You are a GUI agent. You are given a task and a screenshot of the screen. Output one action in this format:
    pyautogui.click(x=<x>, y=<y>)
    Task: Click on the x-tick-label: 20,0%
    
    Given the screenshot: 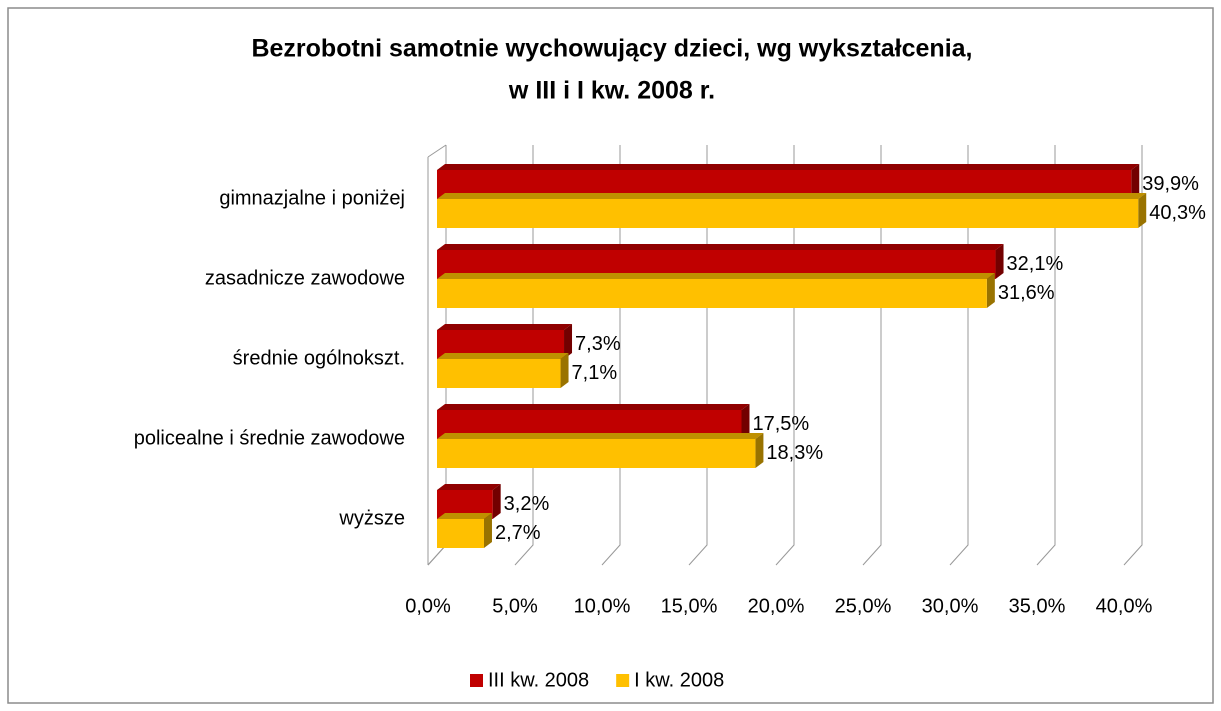 What is the action you would take?
    pyautogui.click(x=776, y=606)
    